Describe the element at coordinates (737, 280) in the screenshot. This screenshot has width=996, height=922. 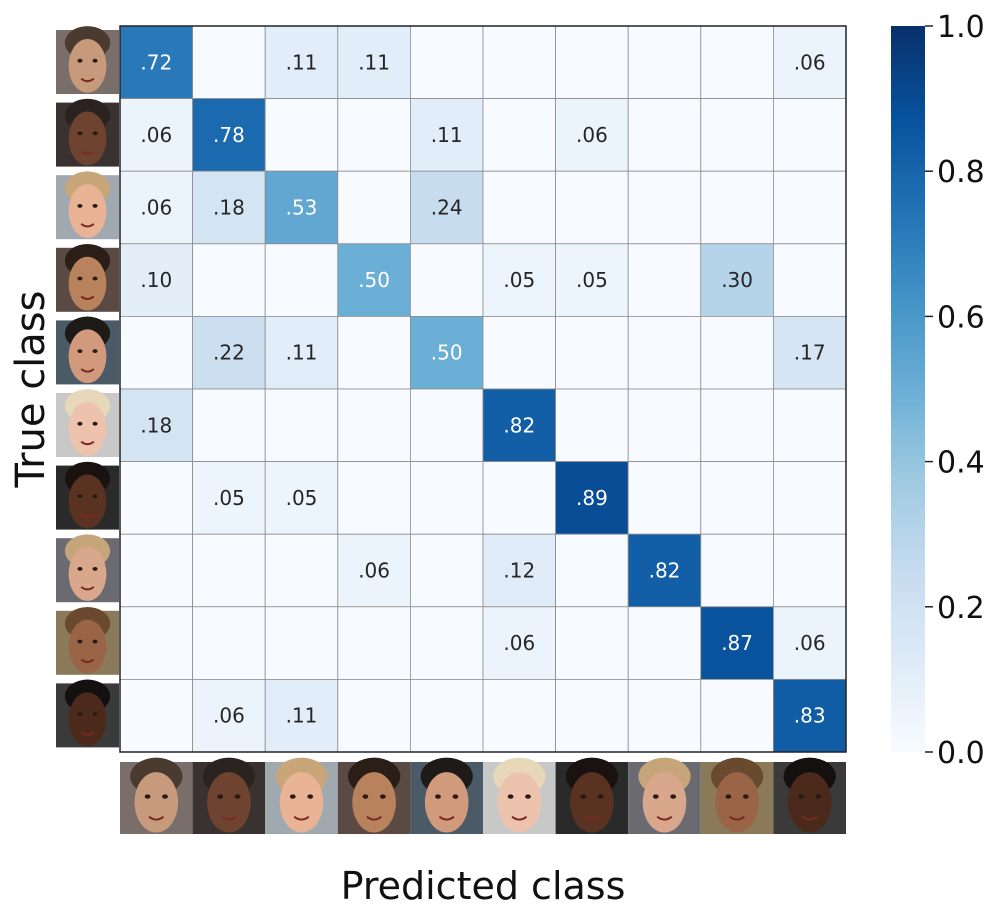
I see `heatmap-cell-r4-c9` at that location.